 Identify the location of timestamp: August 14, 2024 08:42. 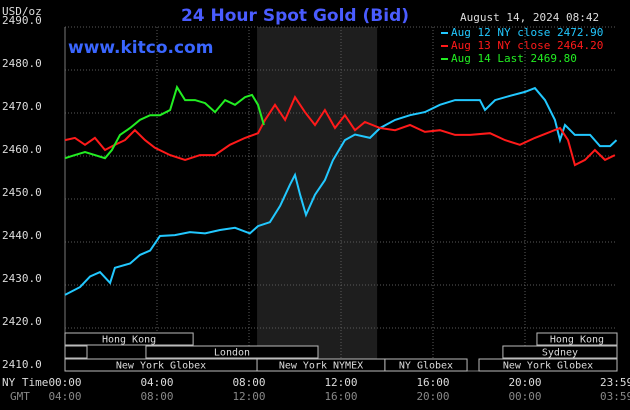
(529, 17).